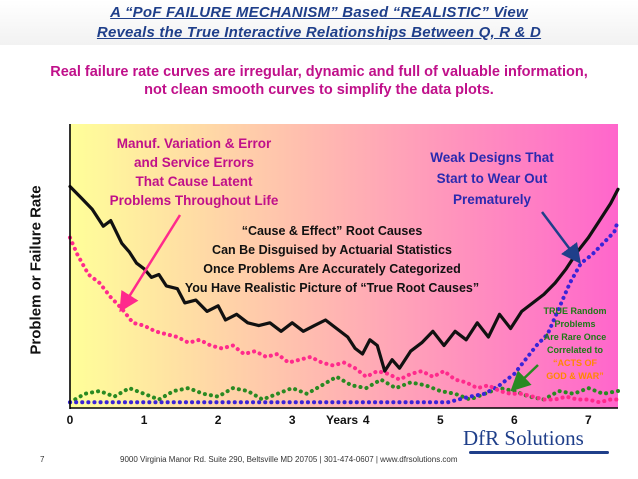 The height and width of the screenshot is (479, 638). I want to click on manuf-line: Manuf. Variation & Error, so click(194, 143).